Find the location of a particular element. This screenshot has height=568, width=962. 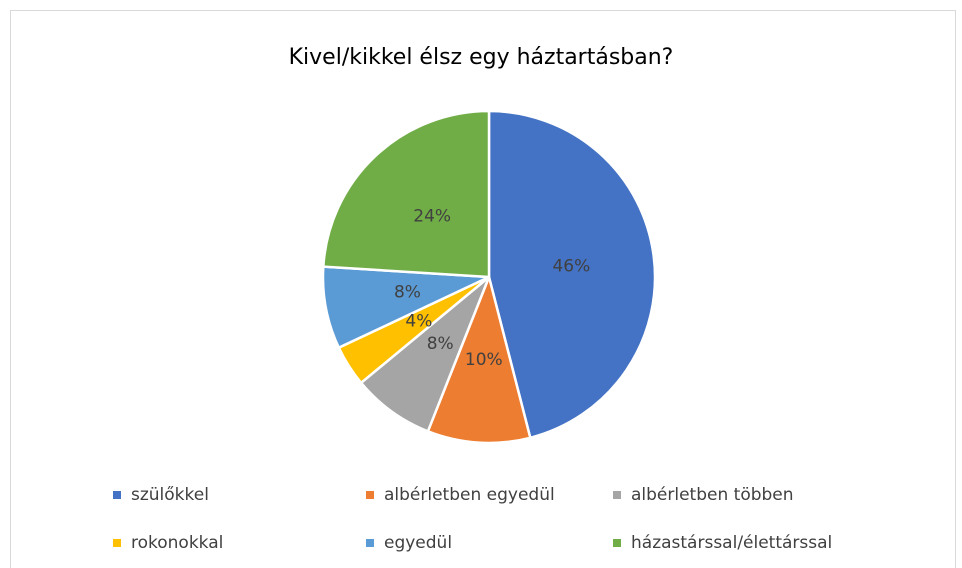

legend-label: albérletben többen is located at coordinates (712, 495).